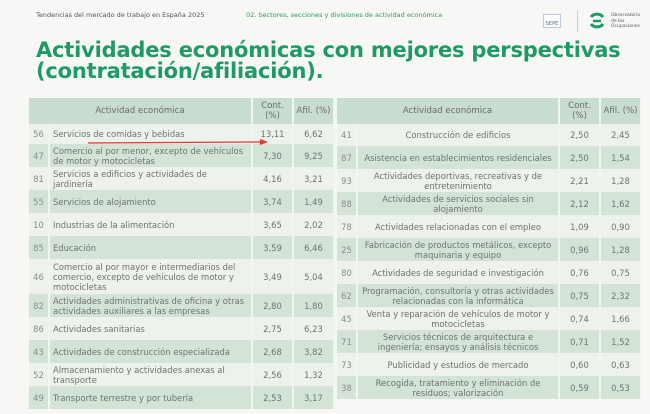  What do you see at coordinates (314, 305) in the screenshot?
I see `afil-value: 1,80` at bounding box center [314, 305].